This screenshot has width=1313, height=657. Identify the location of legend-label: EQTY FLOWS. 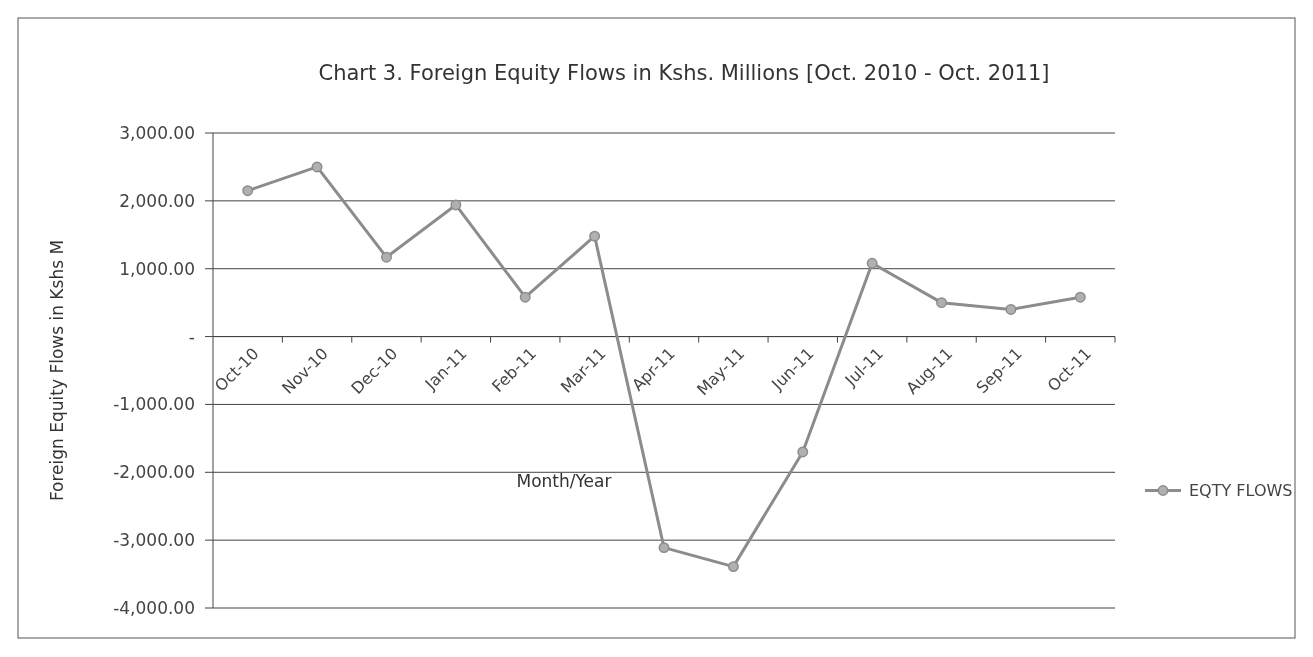
(1241, 491).